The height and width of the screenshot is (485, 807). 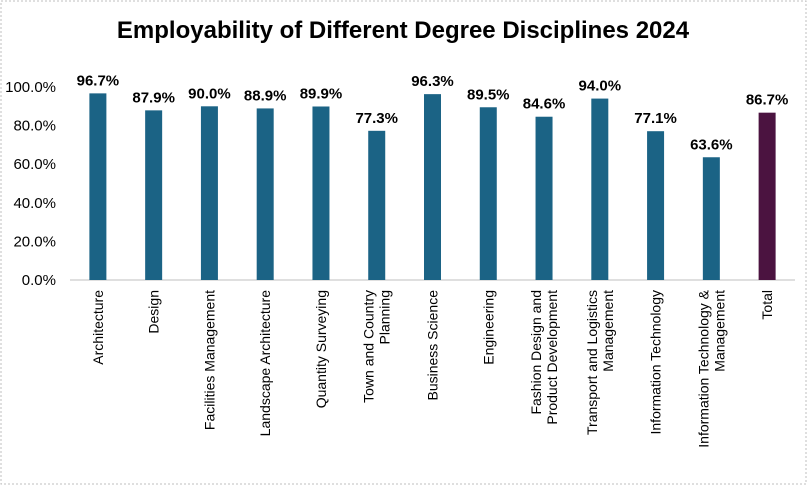 I want to click on x-tick-label: Fashion Design andProduct Development, so click(x=544, y=357).